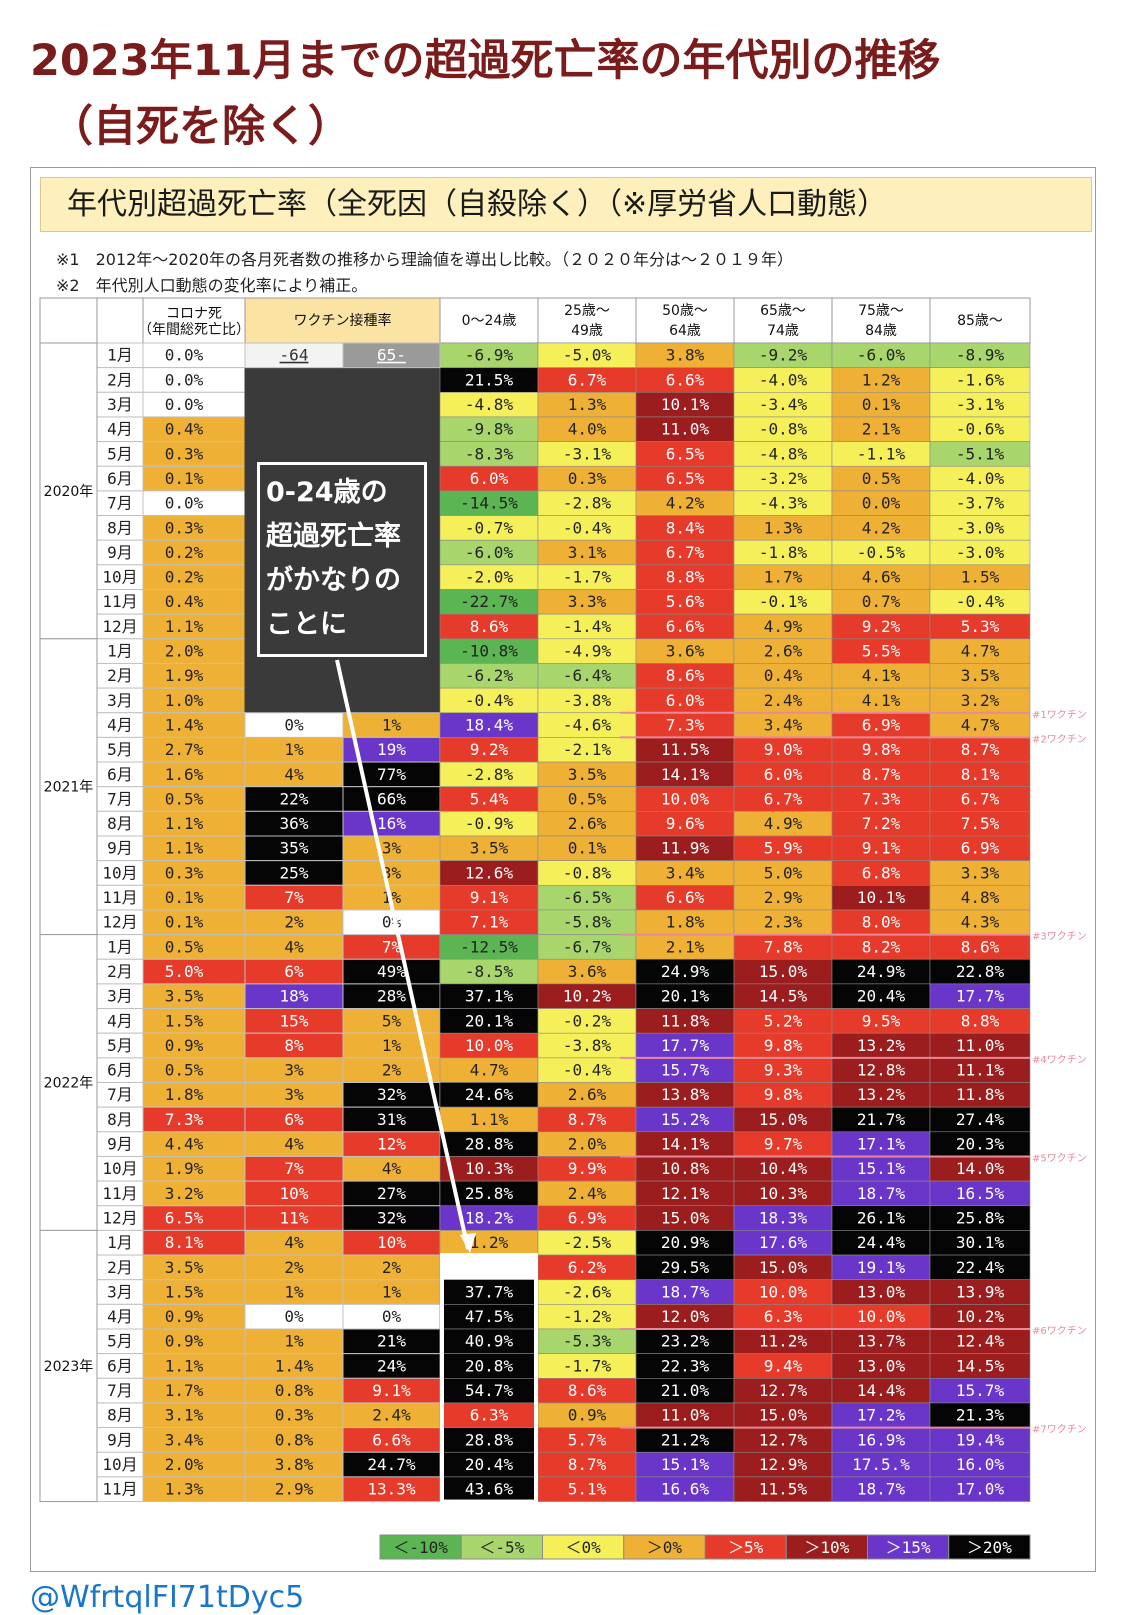  I want to click on corona-value: 1.1%, so click(184, 823).